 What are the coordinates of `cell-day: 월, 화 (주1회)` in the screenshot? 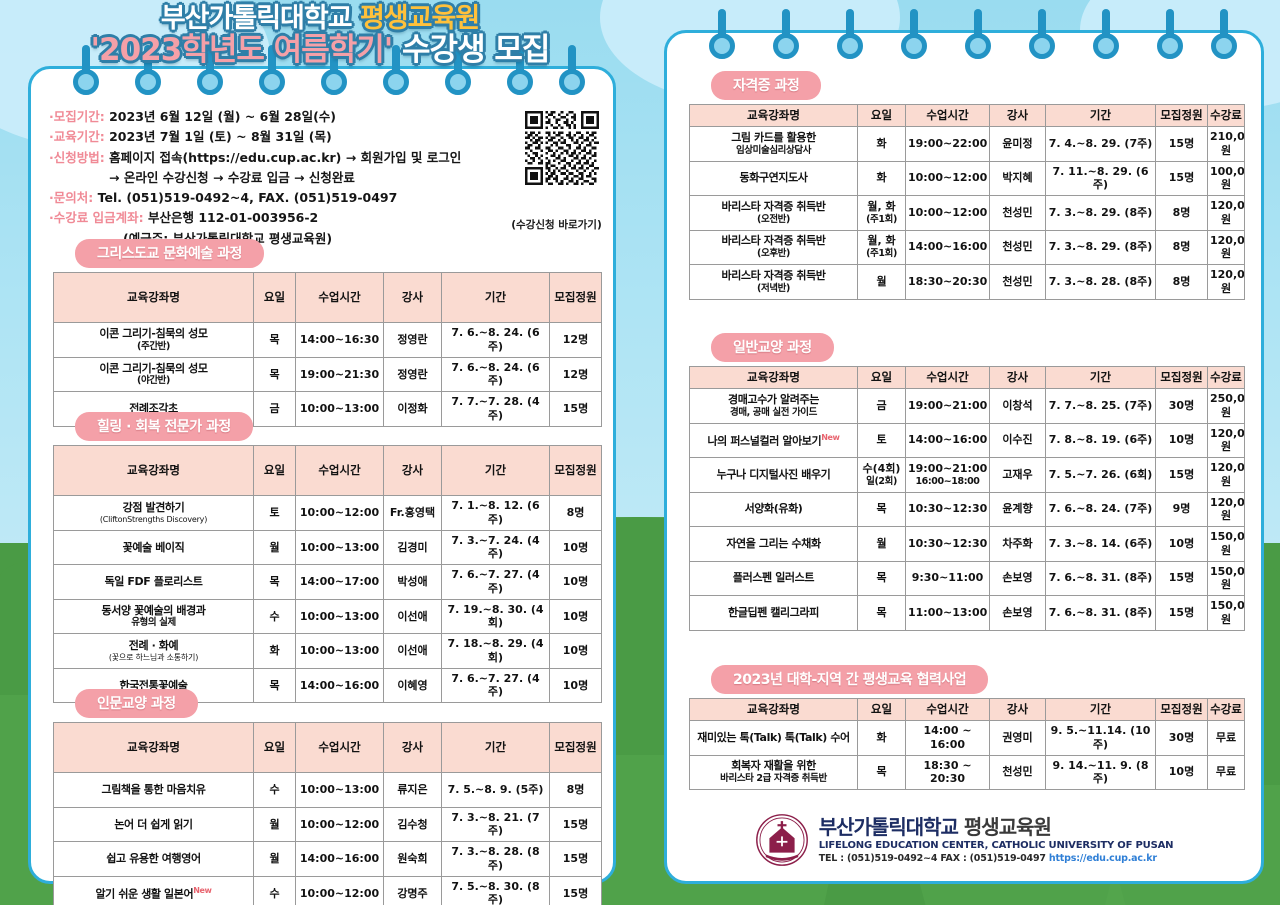 It's located at (881, 247).